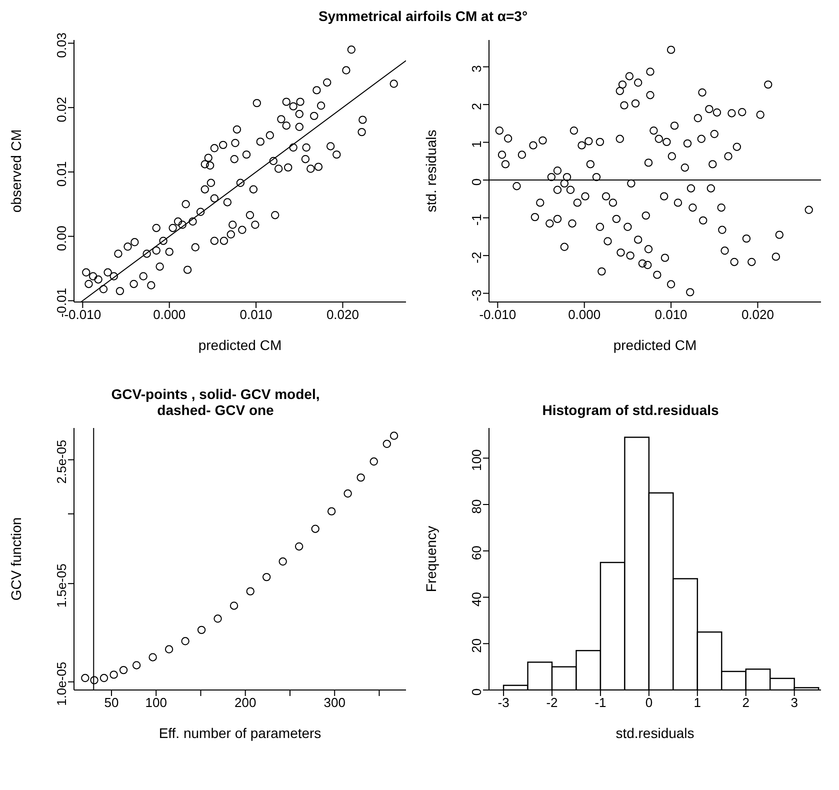 This screenshot has width=839, height=790. What do you see at coordinates (552, 702) in the screenshot?
I see `x-tick-label: -2` at bounding box center [552, 702].